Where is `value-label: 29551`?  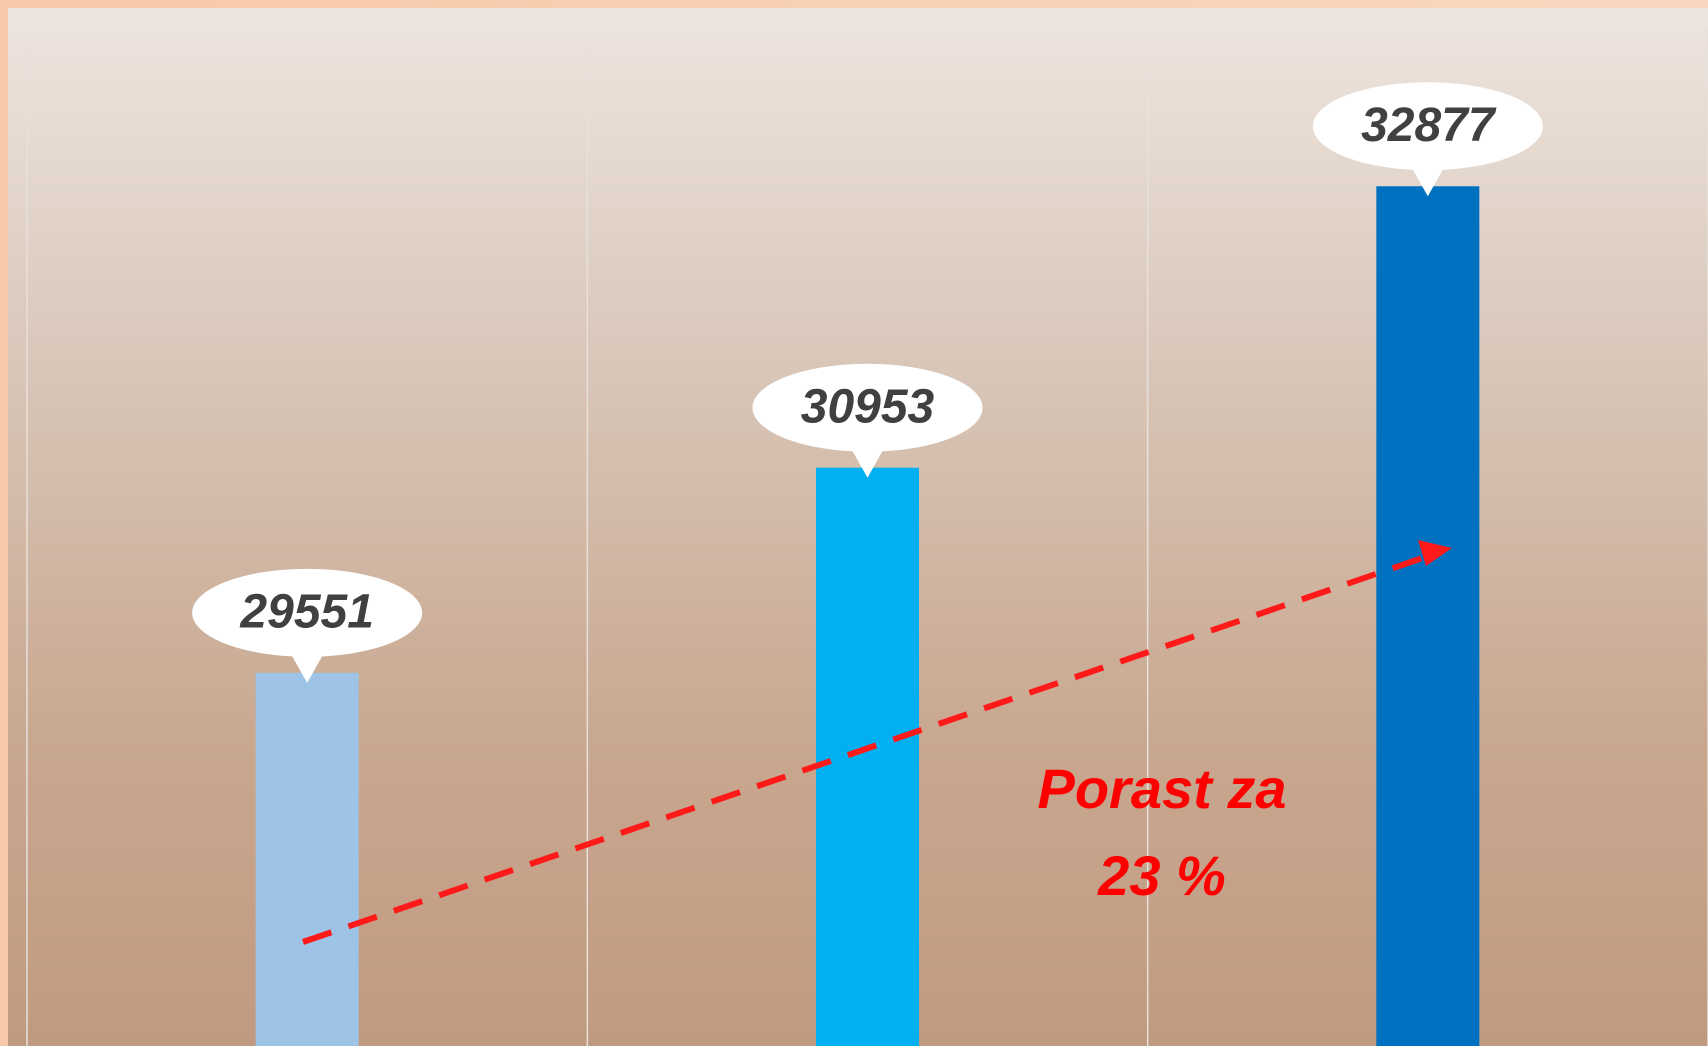
value-label: 29551 is located at coordinates (306, 611).